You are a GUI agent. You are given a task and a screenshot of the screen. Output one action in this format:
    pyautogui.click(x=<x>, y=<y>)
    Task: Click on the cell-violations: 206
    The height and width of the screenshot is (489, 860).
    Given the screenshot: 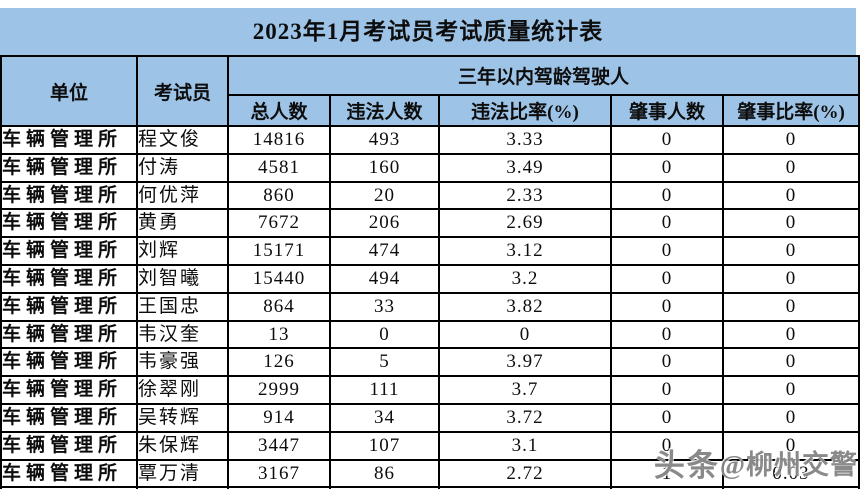 What is the action you would take?
    pyautogui.click(x=384, y=223)
    